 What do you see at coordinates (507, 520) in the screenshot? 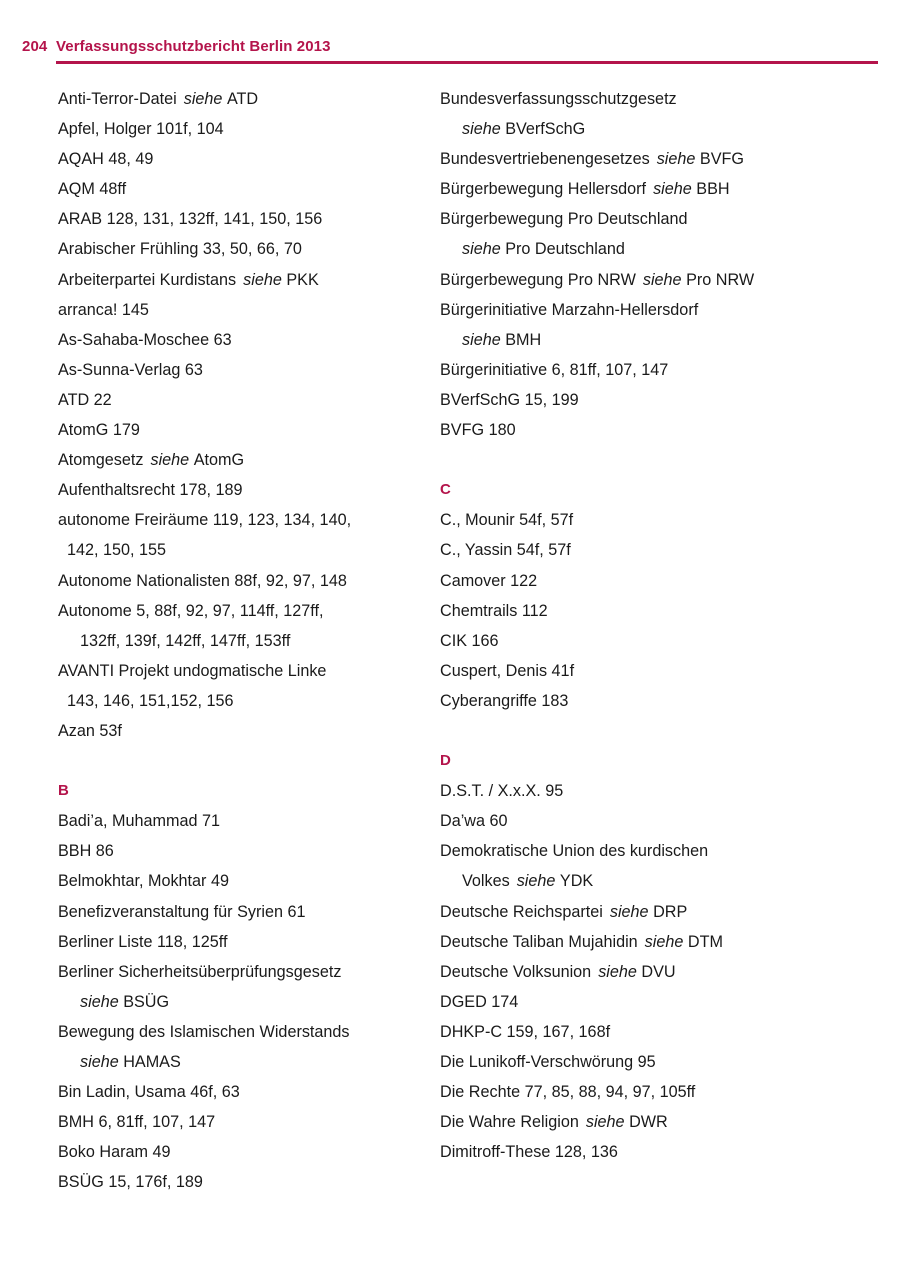
I see `index-entry-text: C., Mounir 54f, 57f` at bounding box center [507, 520].